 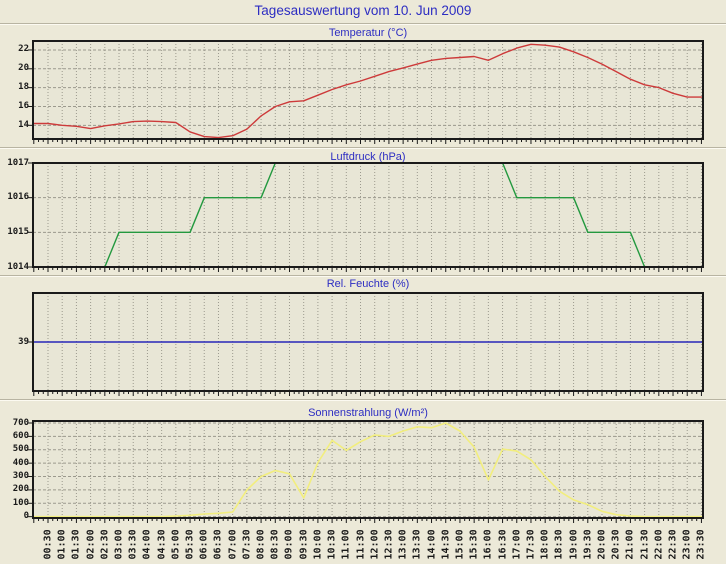 I want to click on x-axis-label: 11:00, so click(x=346, y=544).